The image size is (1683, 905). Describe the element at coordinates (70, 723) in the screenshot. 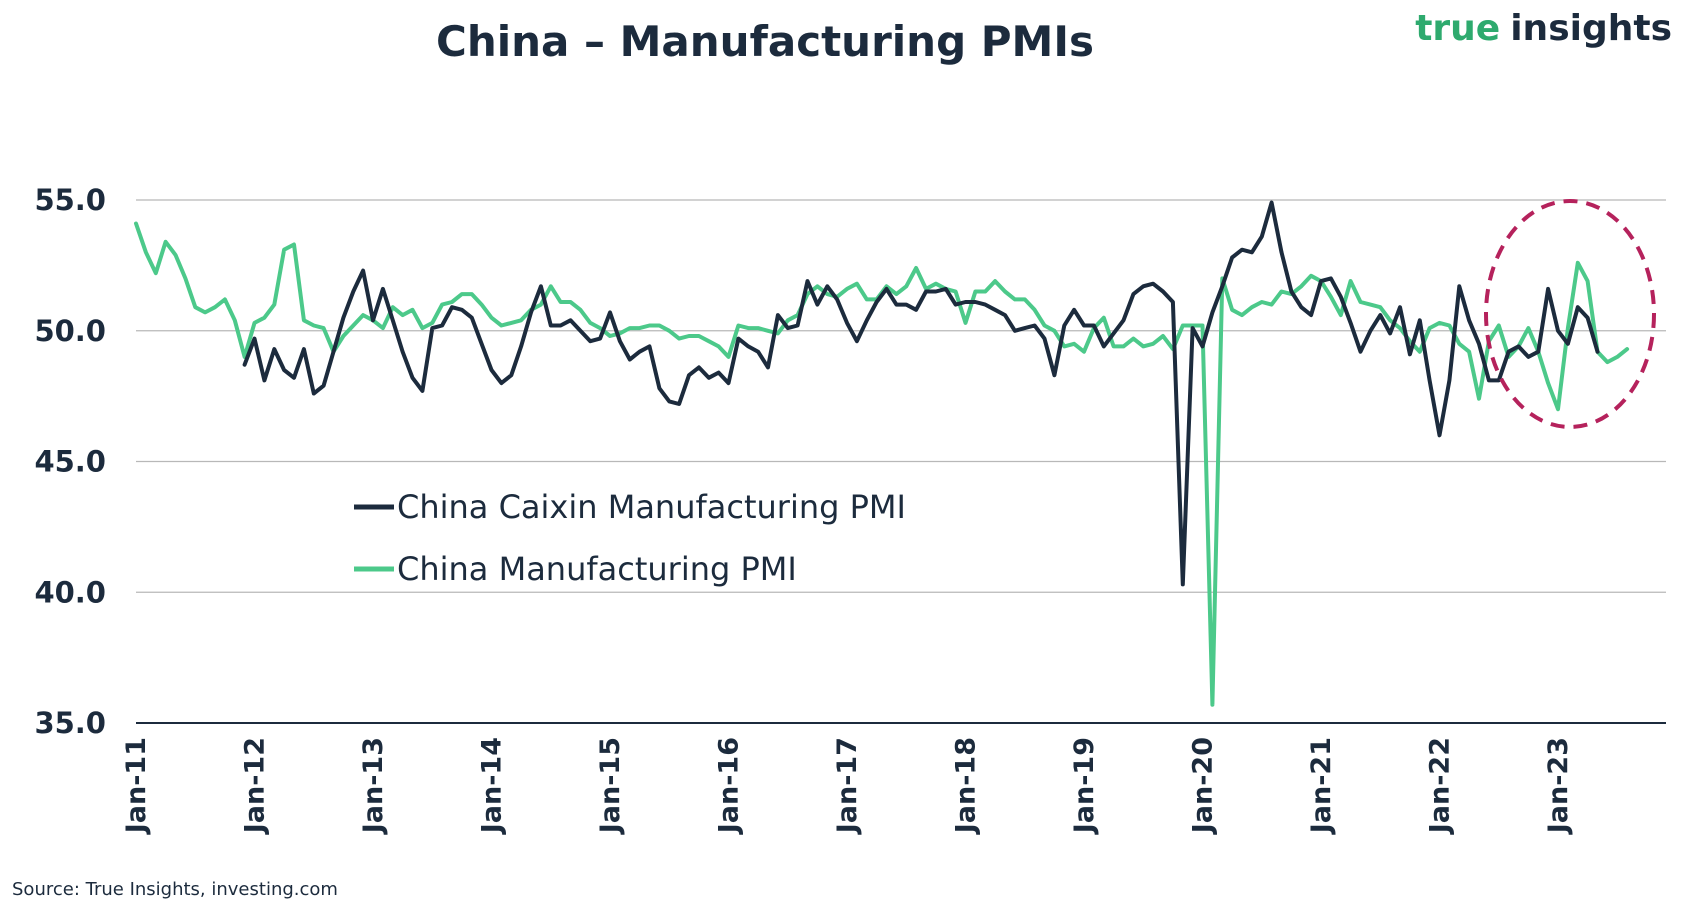

I see `y-tick-label: 35.0` at that location.